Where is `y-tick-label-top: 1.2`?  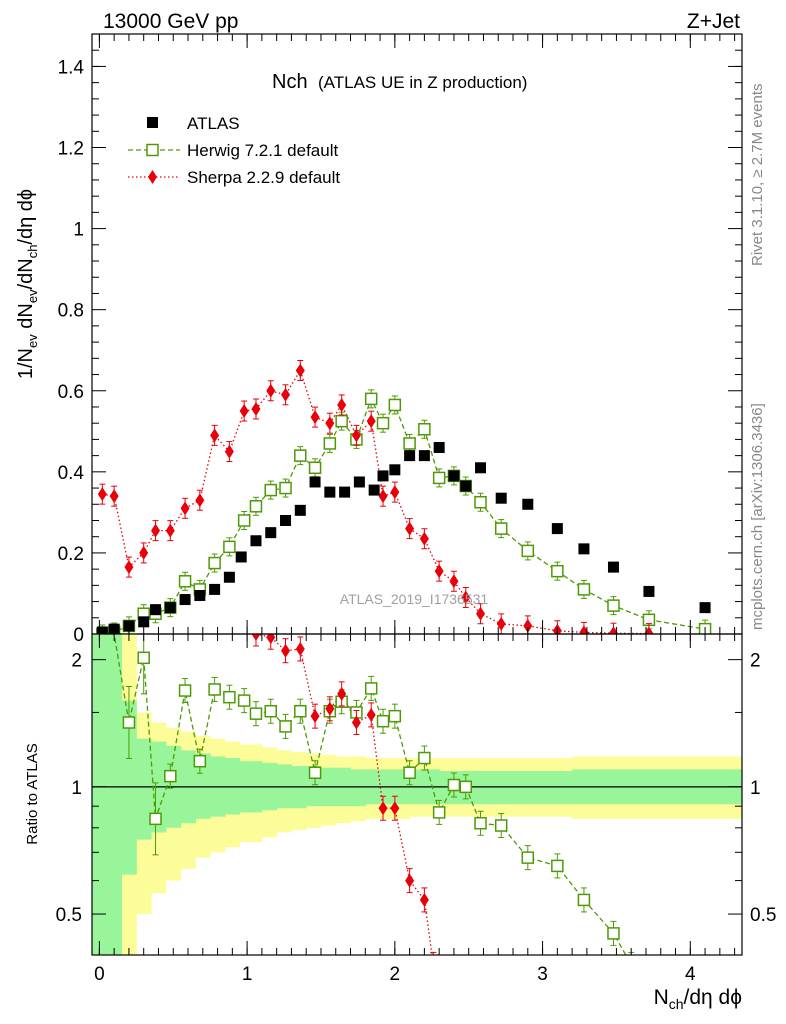 y-tick-label-top: 1.2 is located at coordinates (71, 149).